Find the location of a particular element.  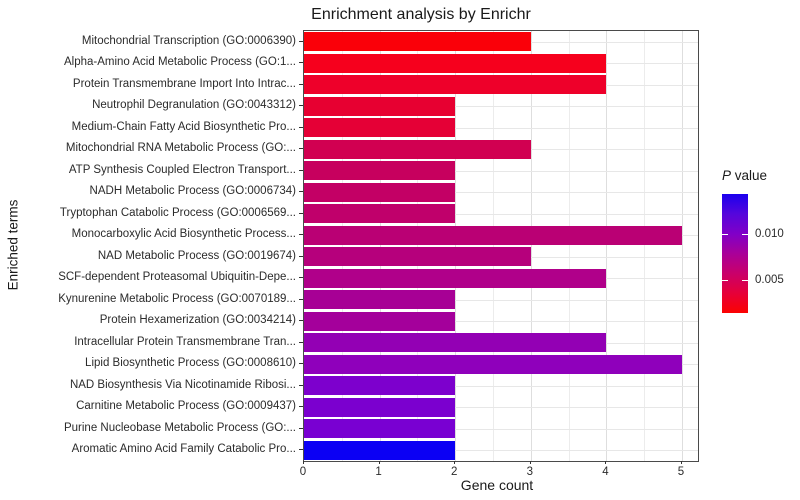

y-tick-label: NAD Metabolic Process (GO:0019674) is located at coordinates (196, 255).